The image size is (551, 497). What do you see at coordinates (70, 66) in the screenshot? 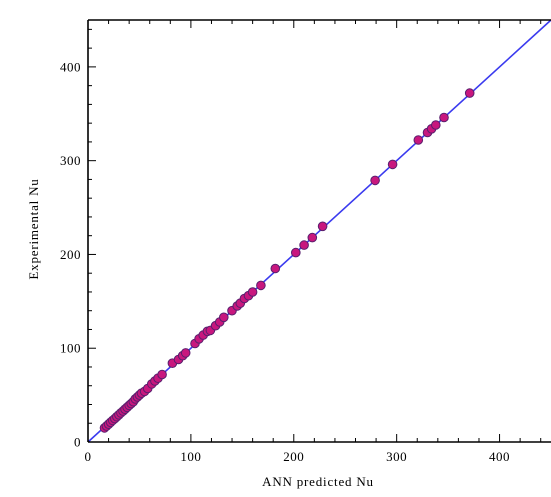
I see `y-tick-label-400: 400` at bounding box center [70, 66].